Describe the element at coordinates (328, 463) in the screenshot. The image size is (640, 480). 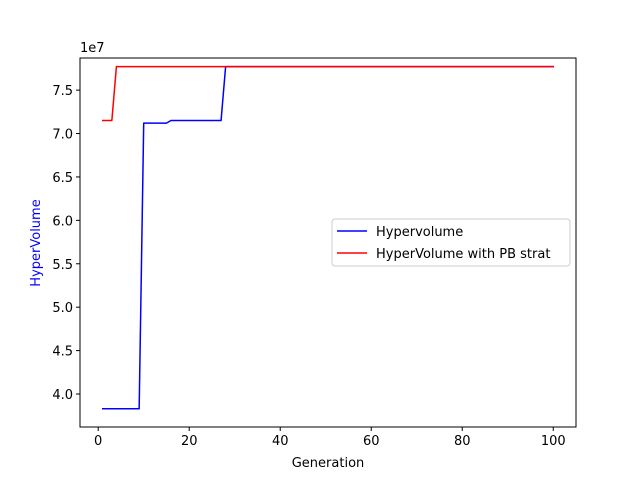
I see `x-axis-label: Generation` at that location.